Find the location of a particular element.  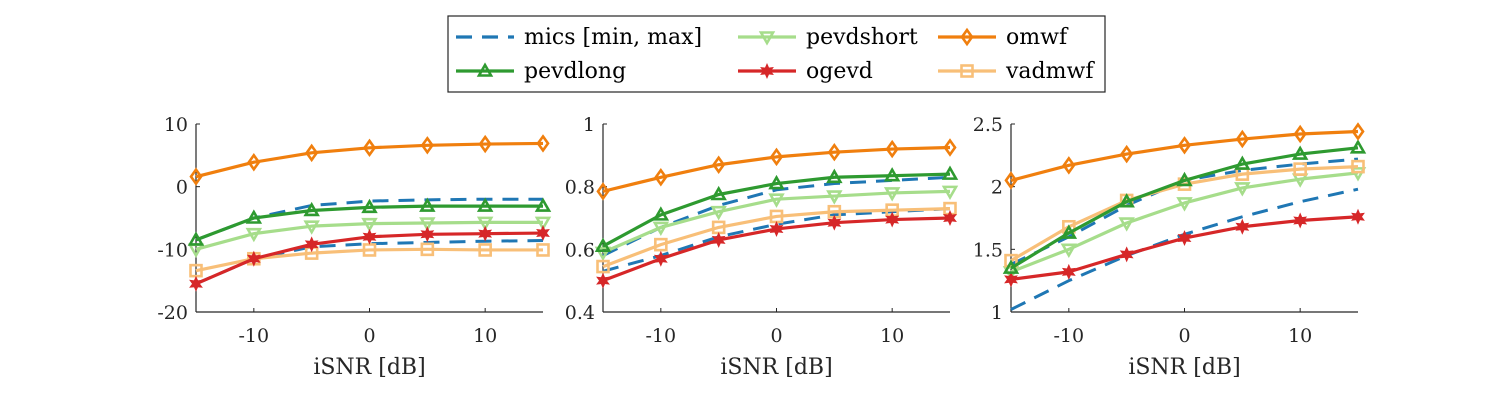

y-tick-label: -10 is located at coordinates (172, 250).